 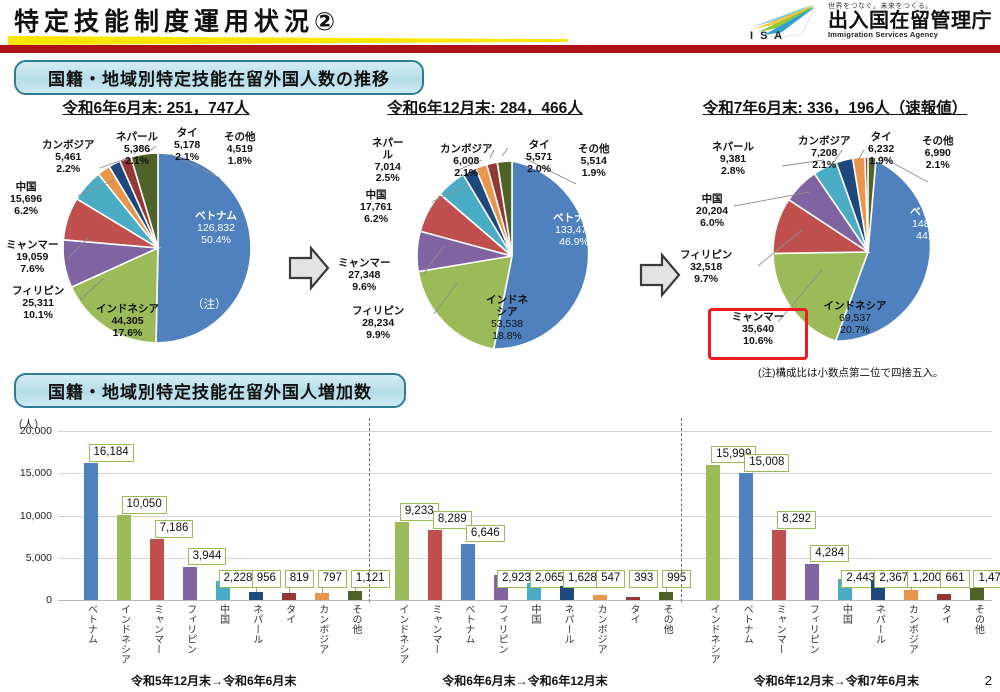 I want to click on pie2-label-vietnam: ベトナム 133,478 46.9%, so click(x=574, y=230).